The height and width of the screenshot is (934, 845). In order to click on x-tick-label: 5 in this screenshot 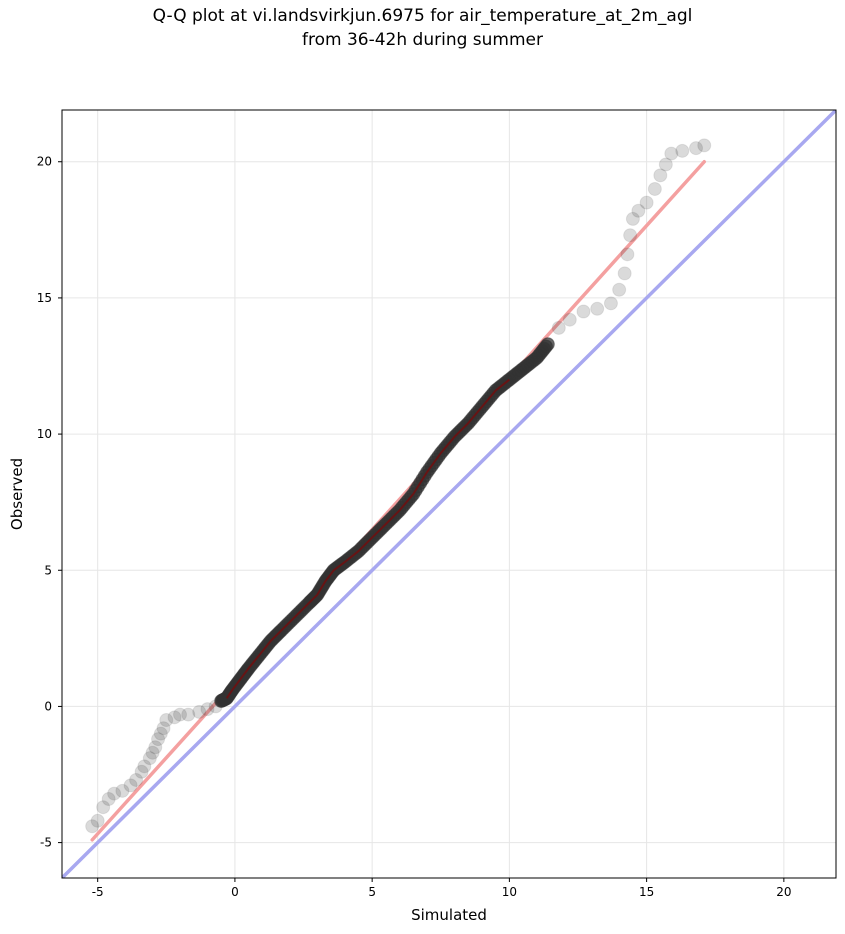, I will do `click(372, 892)`.